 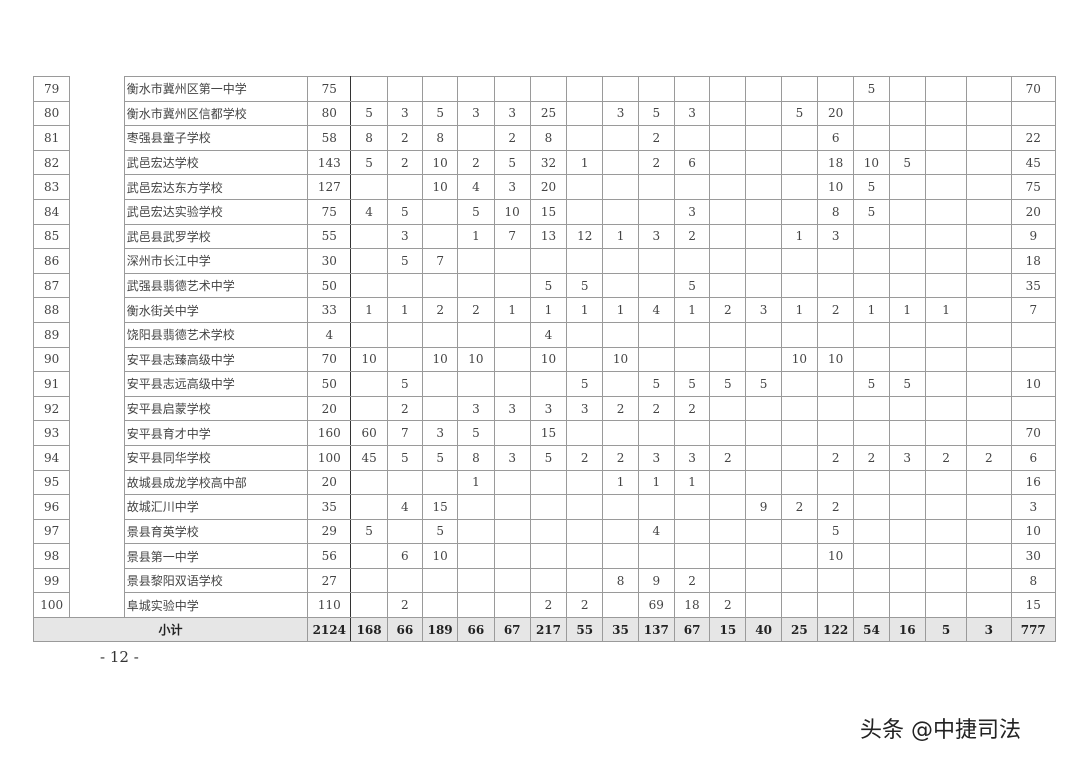 I want to click on value-cell: 4, so click(x=656, y=310).